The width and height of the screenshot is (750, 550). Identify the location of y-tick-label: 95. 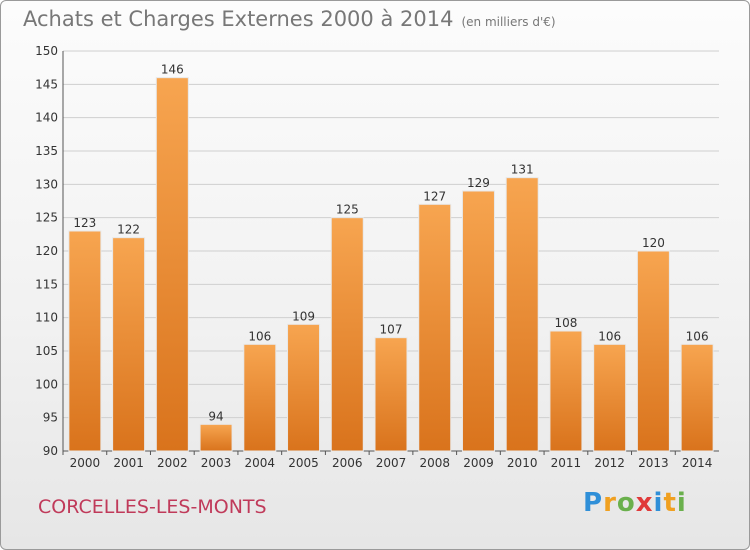
(50, 418).